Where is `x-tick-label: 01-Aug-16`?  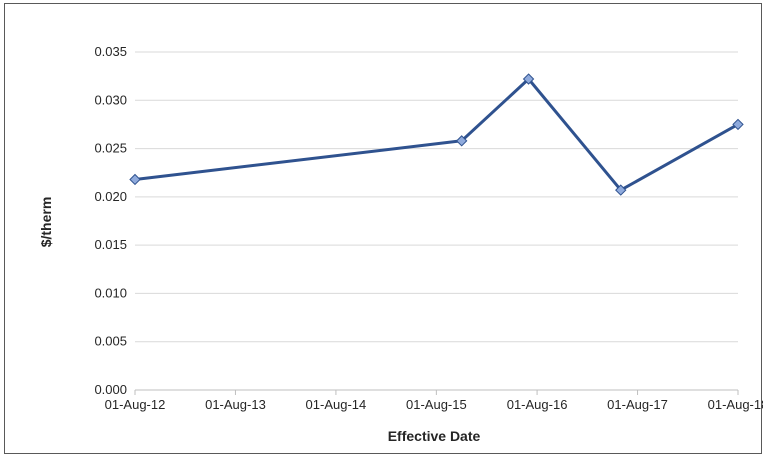
x-tick-label: 01-Aug-16 is located at coordinates (537, 404).